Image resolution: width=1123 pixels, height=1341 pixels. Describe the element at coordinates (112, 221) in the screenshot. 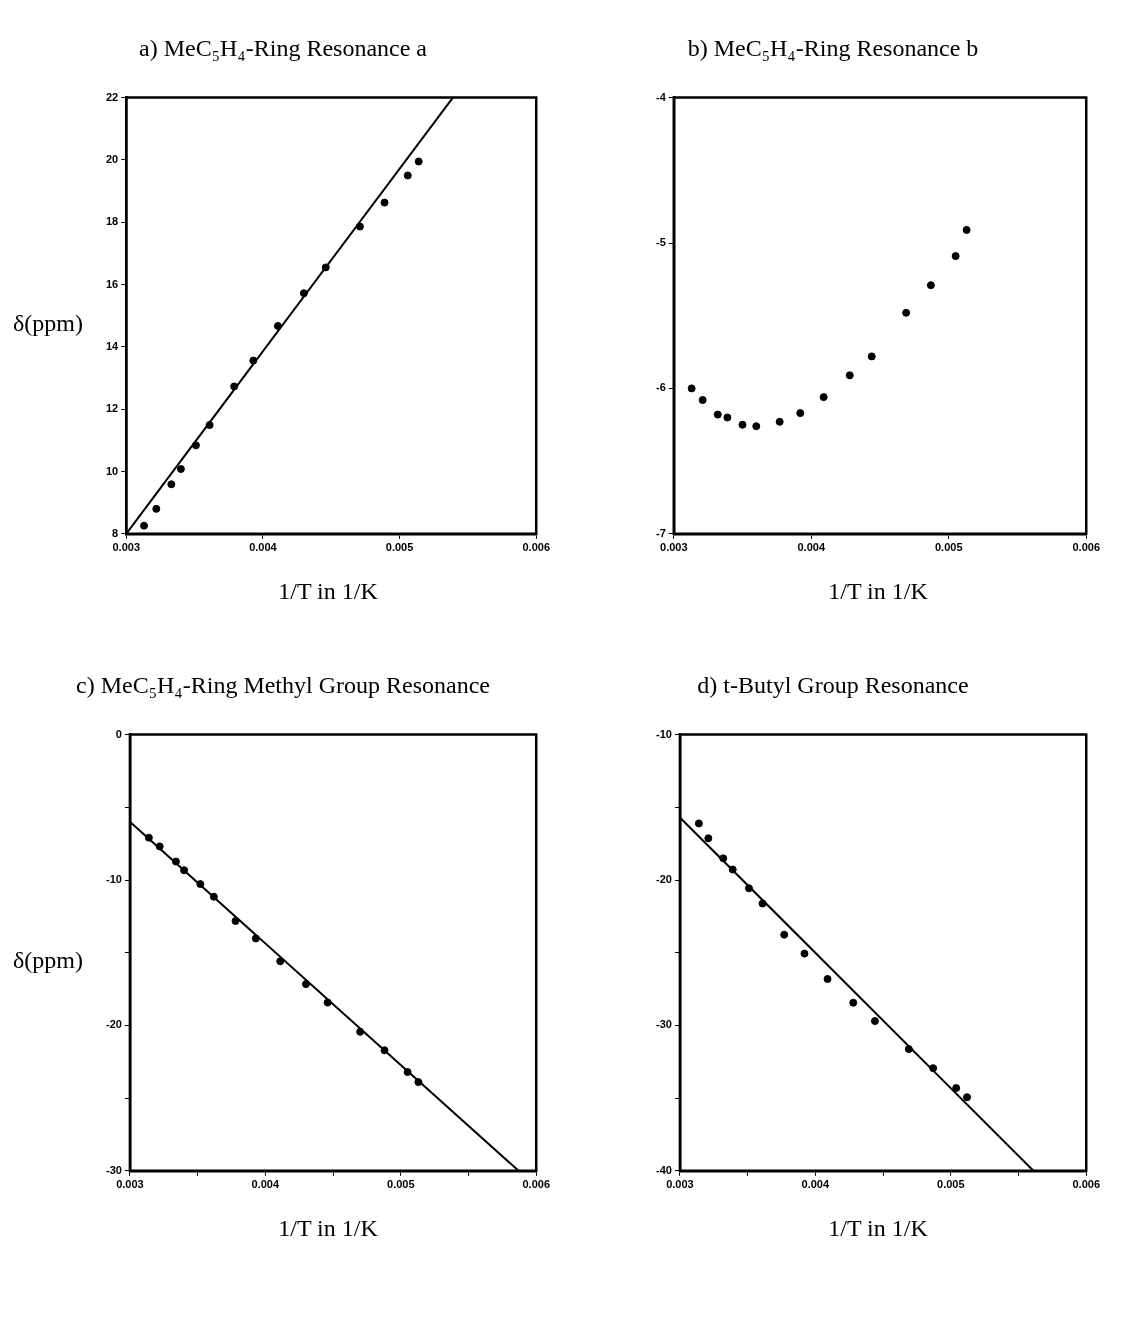

I see `y-tick-label: 18` at that location.